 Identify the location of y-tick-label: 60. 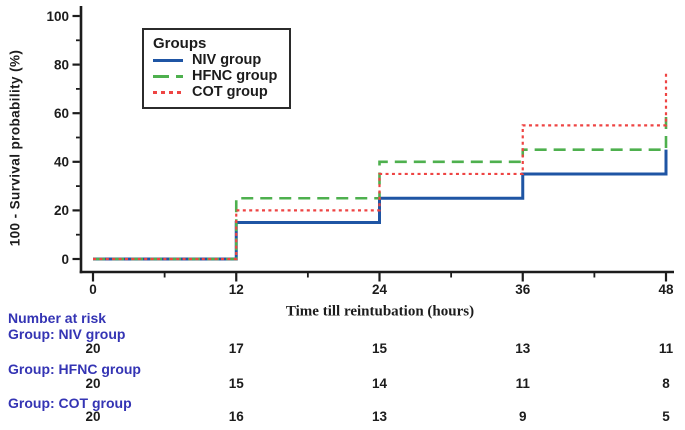
(61, 113).